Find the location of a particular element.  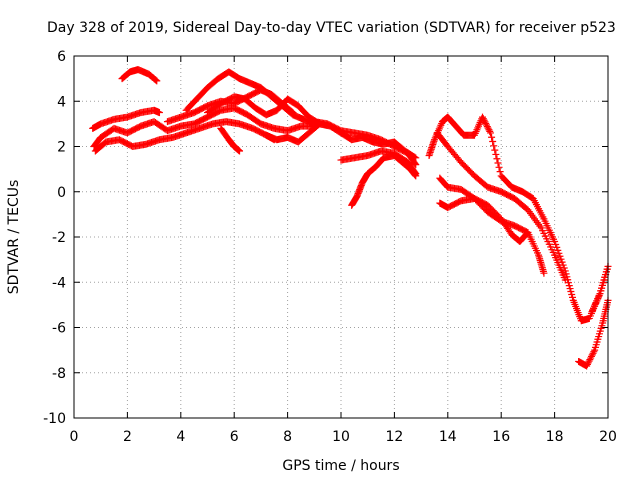

y-tick-label: -8 is located at coordinates (59, 374).